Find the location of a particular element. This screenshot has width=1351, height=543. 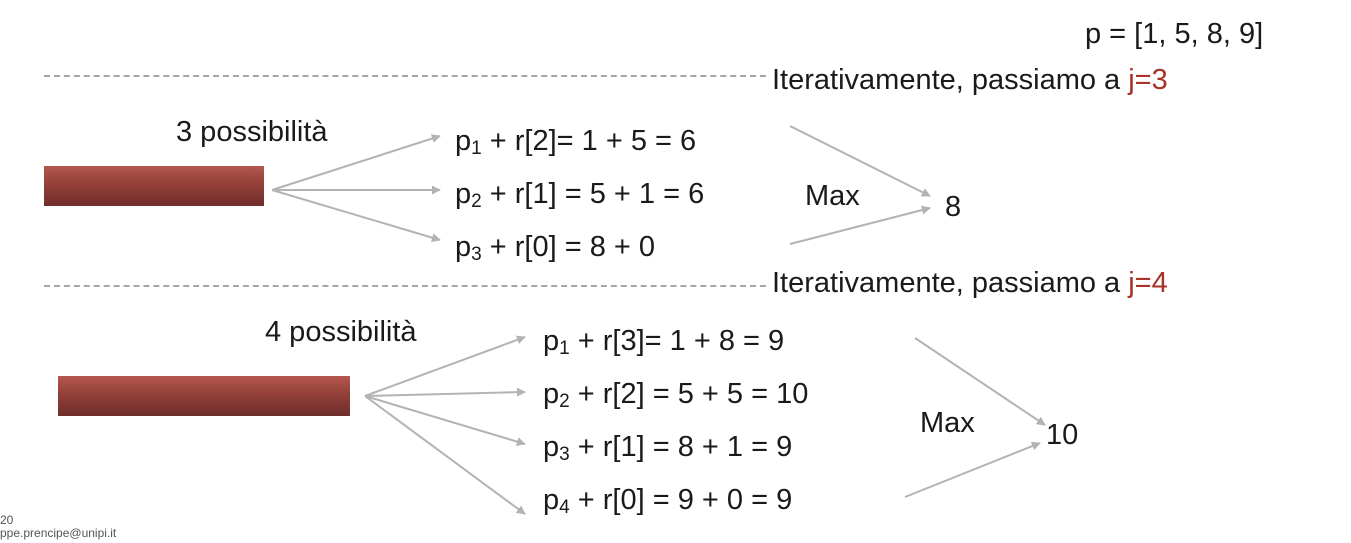

formula-j3-row1: p1 + r[2]= 1 + 5 = 6 is located at coordinates (576, 142).